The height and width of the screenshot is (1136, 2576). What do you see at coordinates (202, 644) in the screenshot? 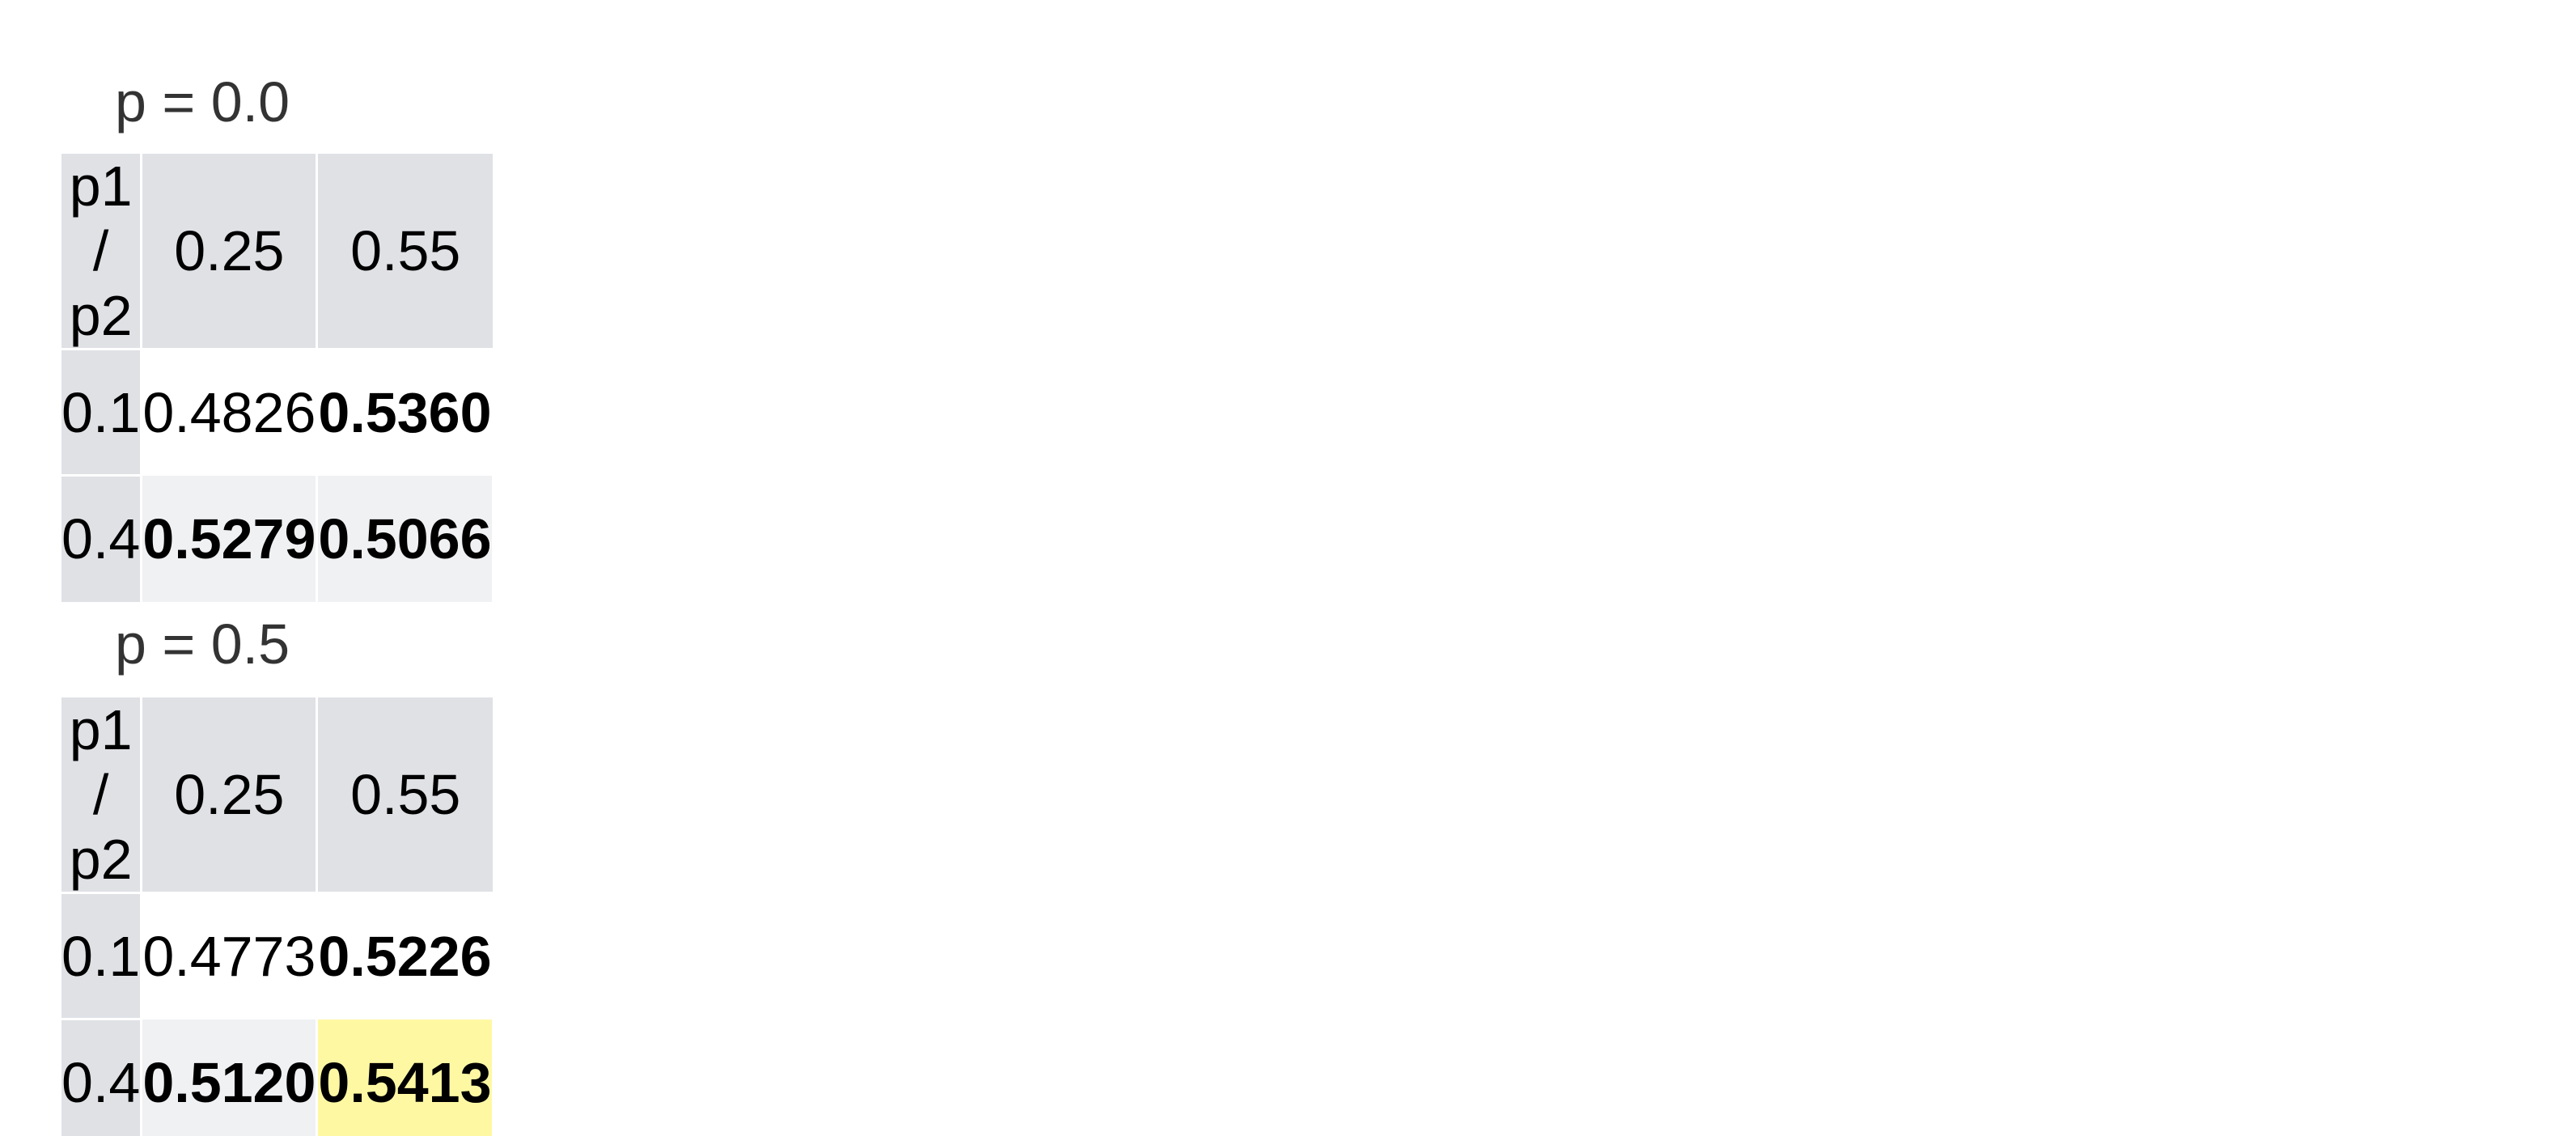
I see `table-title: p = 0.5` at bounding box center [202, 644].